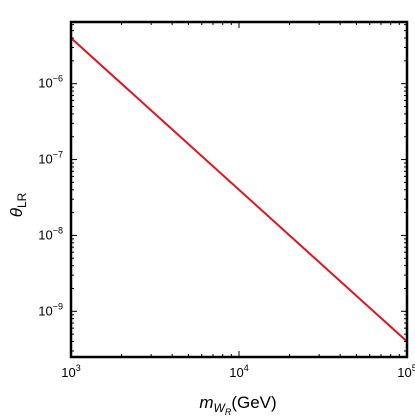 This screenshot has height=417, width=415. Describe the element at coordinates (206, 402) in the screenshot. I see `x-axis-label-base: m` at that location.